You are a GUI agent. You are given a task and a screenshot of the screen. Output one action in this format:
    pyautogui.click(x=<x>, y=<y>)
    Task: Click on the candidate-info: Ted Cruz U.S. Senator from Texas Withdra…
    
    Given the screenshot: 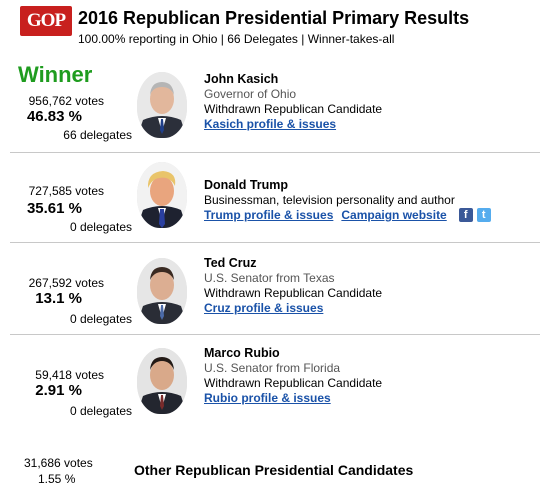 What is the action you would take?
    pyautogui.click(x=293, y=285)
    